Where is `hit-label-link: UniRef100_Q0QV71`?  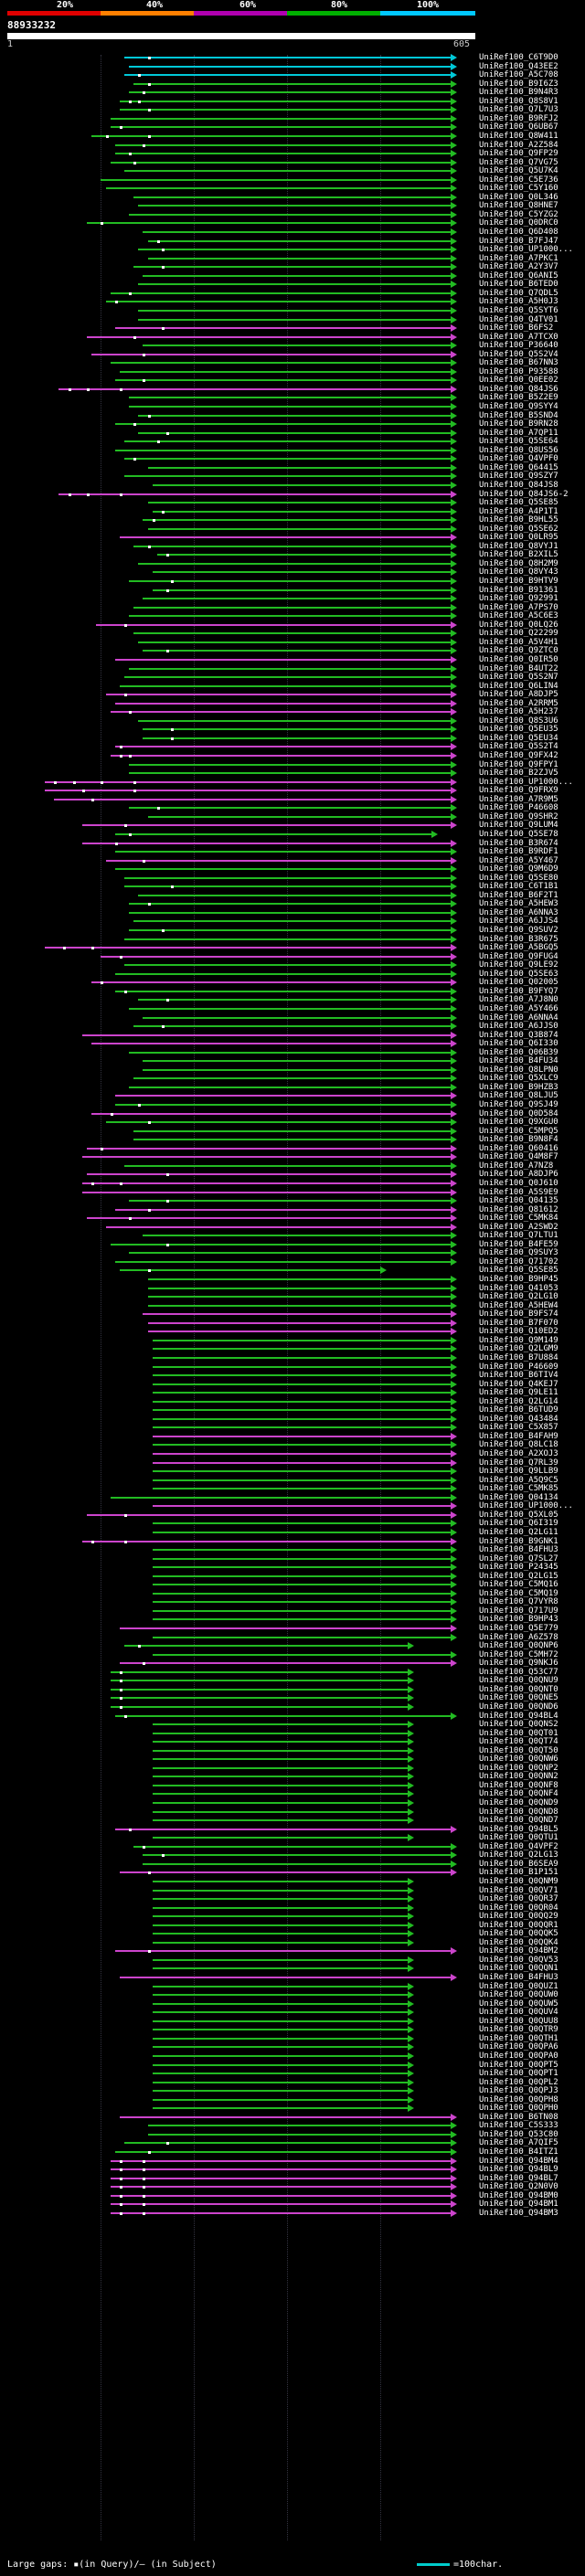 hit-label-link: UniRef100_Q0QV71 is located at coordinates (518, 1890).